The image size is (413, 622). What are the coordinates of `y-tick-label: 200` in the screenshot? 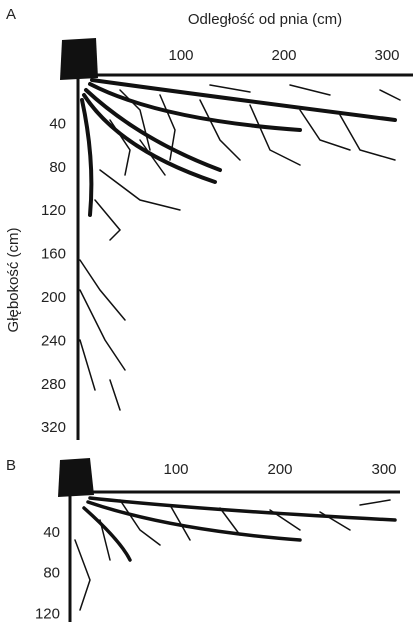 It's located at (53, 297).